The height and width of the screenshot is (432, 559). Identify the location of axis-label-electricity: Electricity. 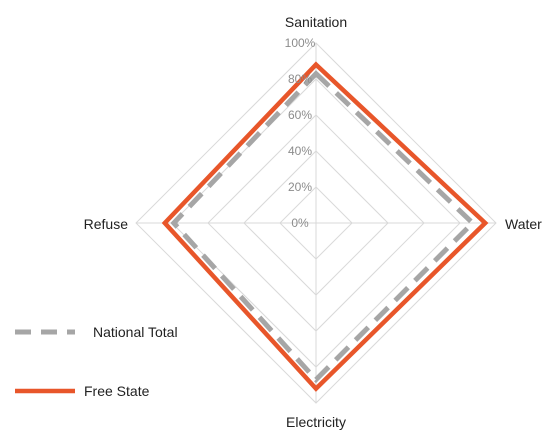
(316, 422).